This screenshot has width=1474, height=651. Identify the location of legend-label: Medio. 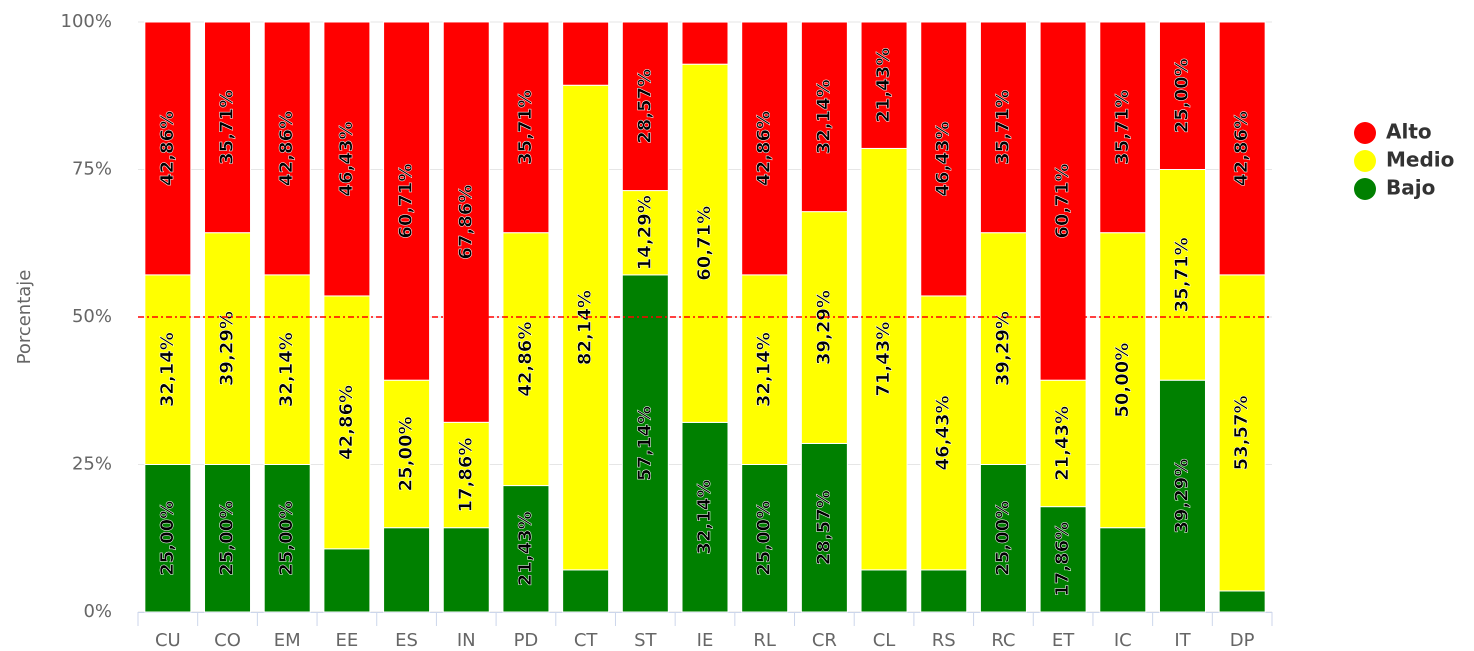
(1420, 160).